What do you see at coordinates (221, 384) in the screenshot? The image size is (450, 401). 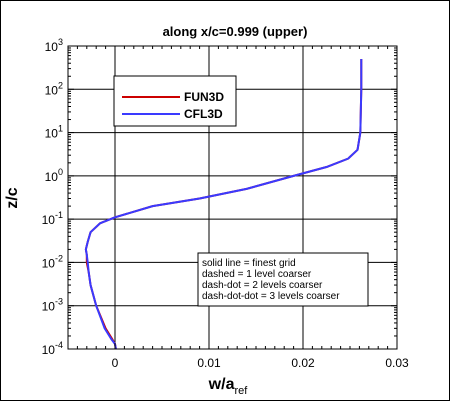 I see `x-axis-label-main: w/a` at bounding box center [221, 384].